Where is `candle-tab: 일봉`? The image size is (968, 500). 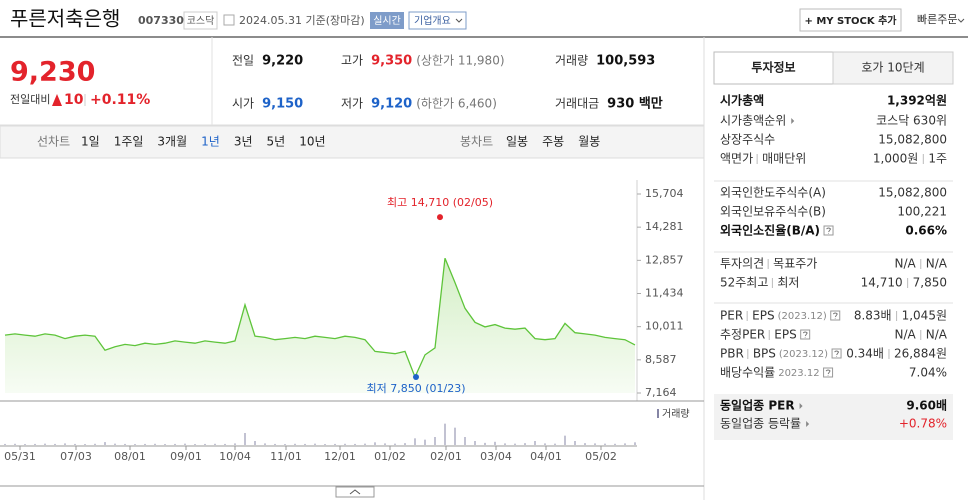 candle-tab: 일봉 is located at coordinates (517, 142).